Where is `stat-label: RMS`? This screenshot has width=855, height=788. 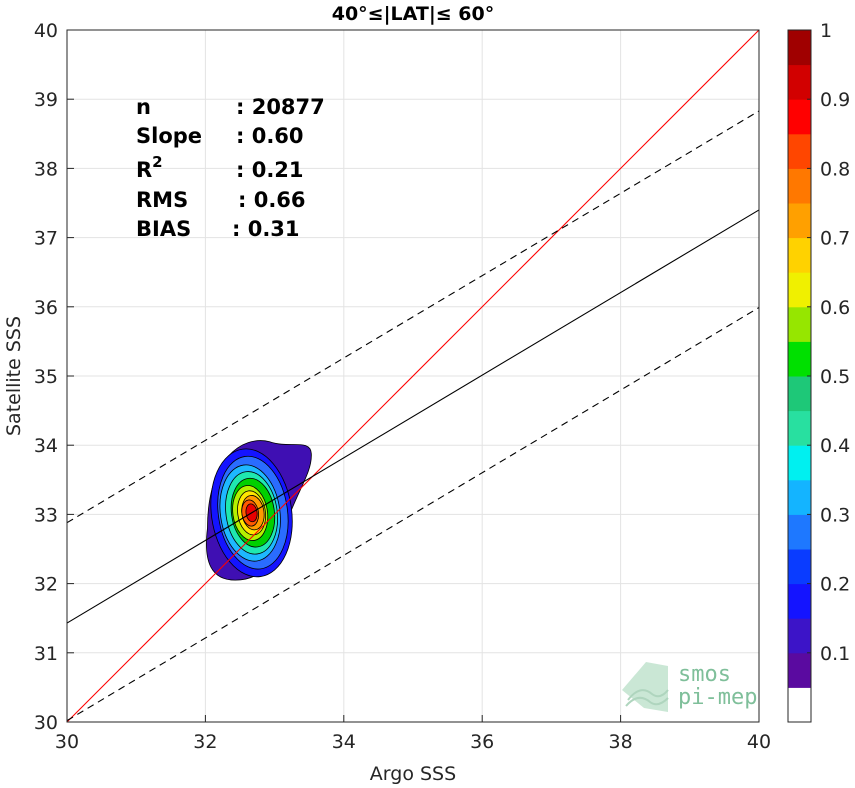
stat-label: RMS is located at coordinates (162, 200).